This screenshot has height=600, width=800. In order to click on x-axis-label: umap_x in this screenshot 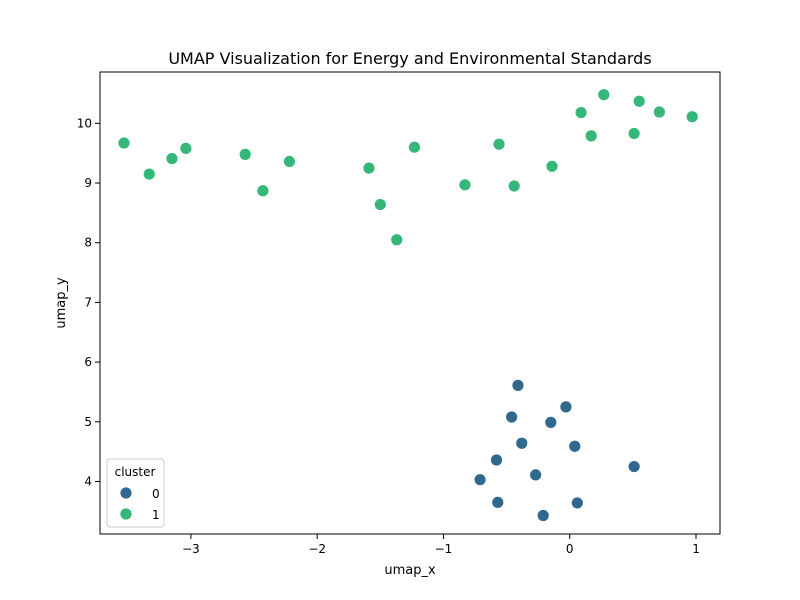, I will do `click(410, 570)`.